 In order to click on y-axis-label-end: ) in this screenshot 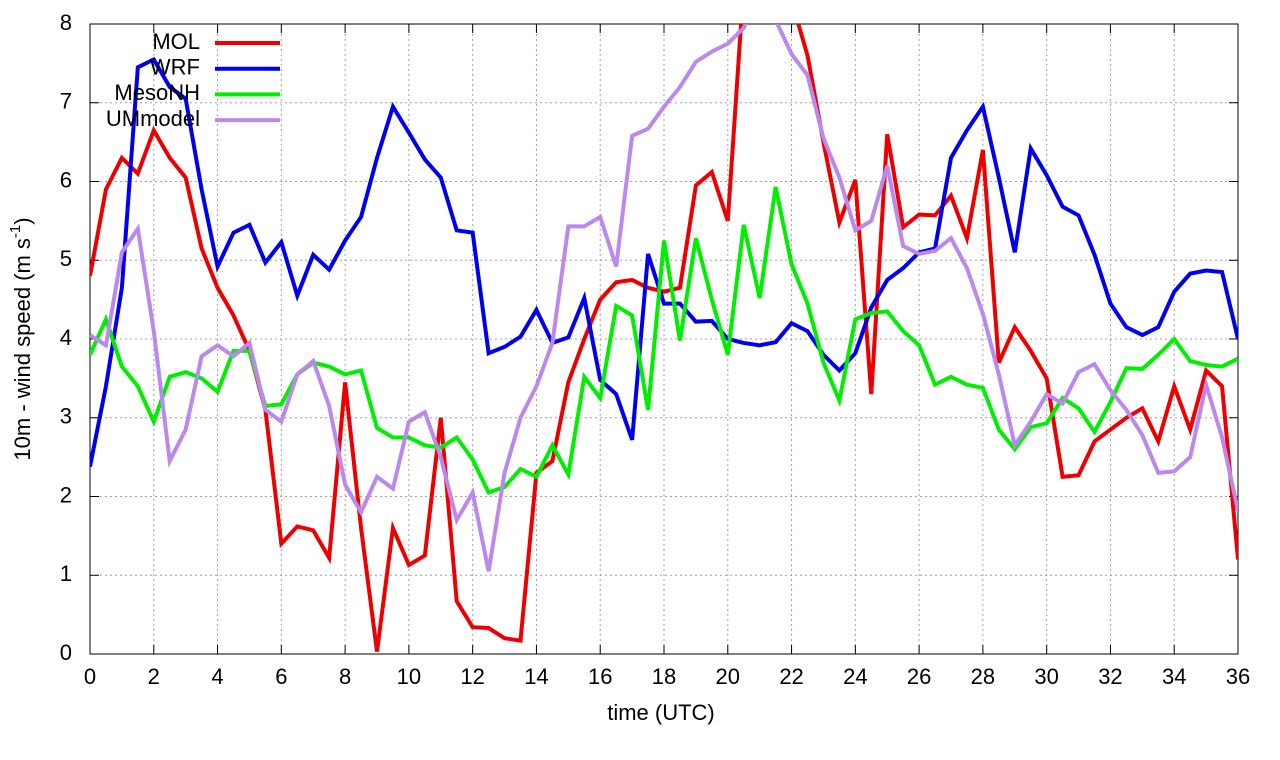, I will do `click(22, 220)`.